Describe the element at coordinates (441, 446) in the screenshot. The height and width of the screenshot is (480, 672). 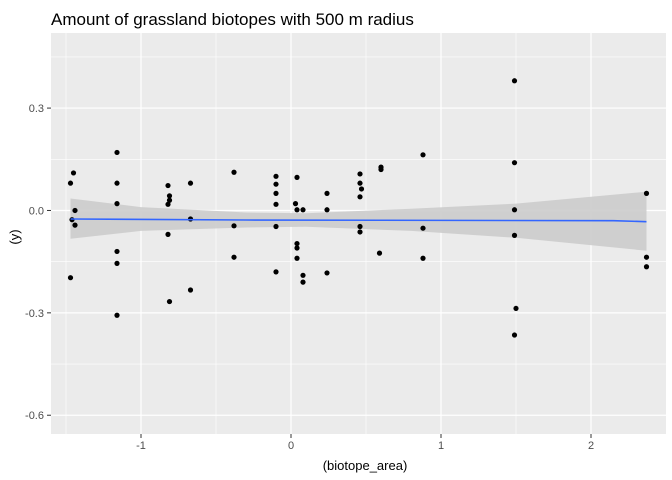
I see `x-tick-label: 1` at that location.